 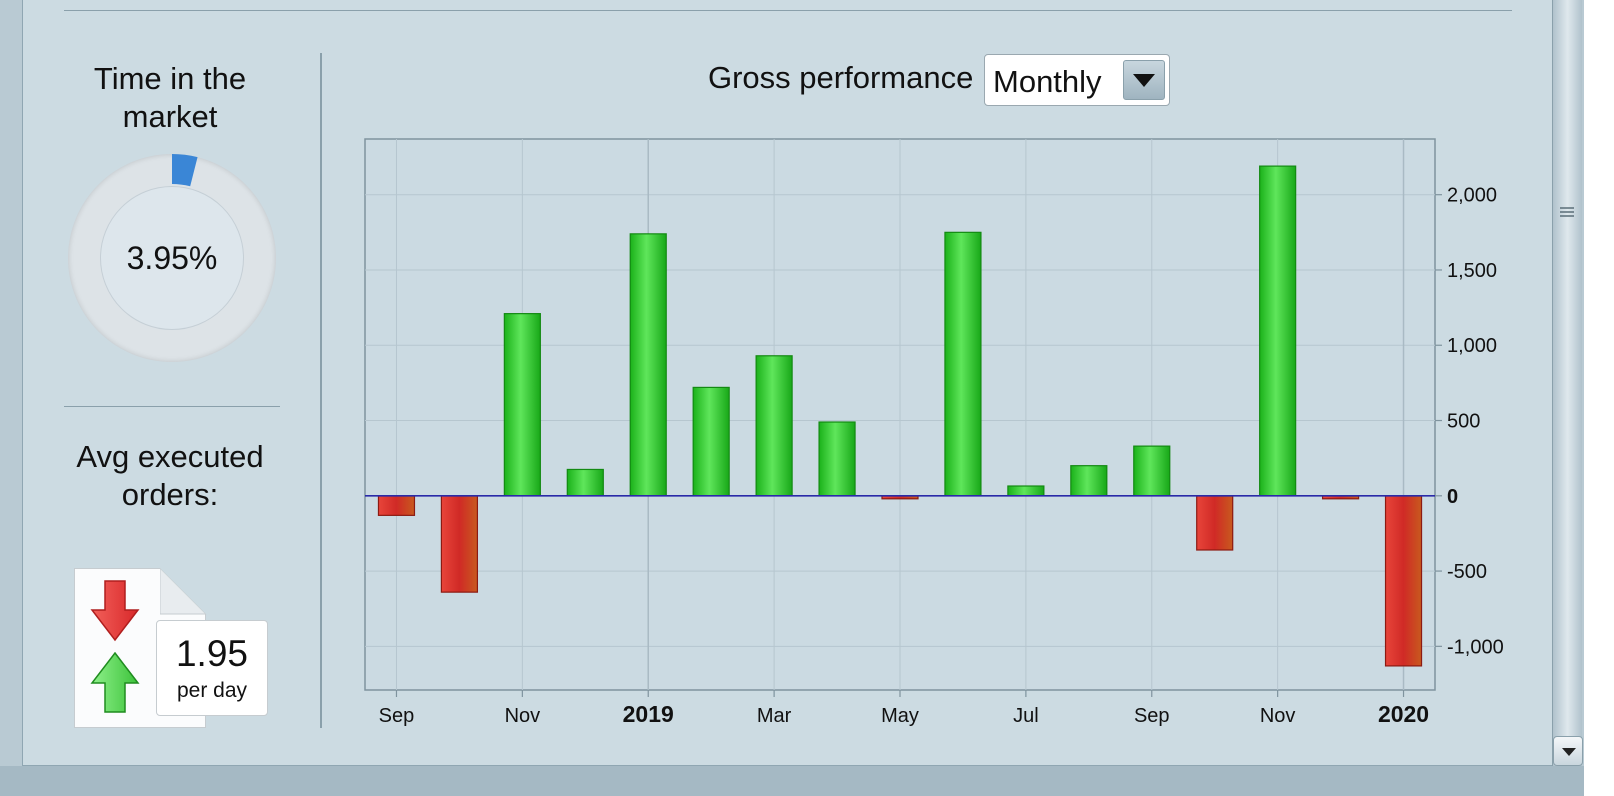 I want to click on avg-orders-label: Avg executed orders:, so click(x=170, y=475).